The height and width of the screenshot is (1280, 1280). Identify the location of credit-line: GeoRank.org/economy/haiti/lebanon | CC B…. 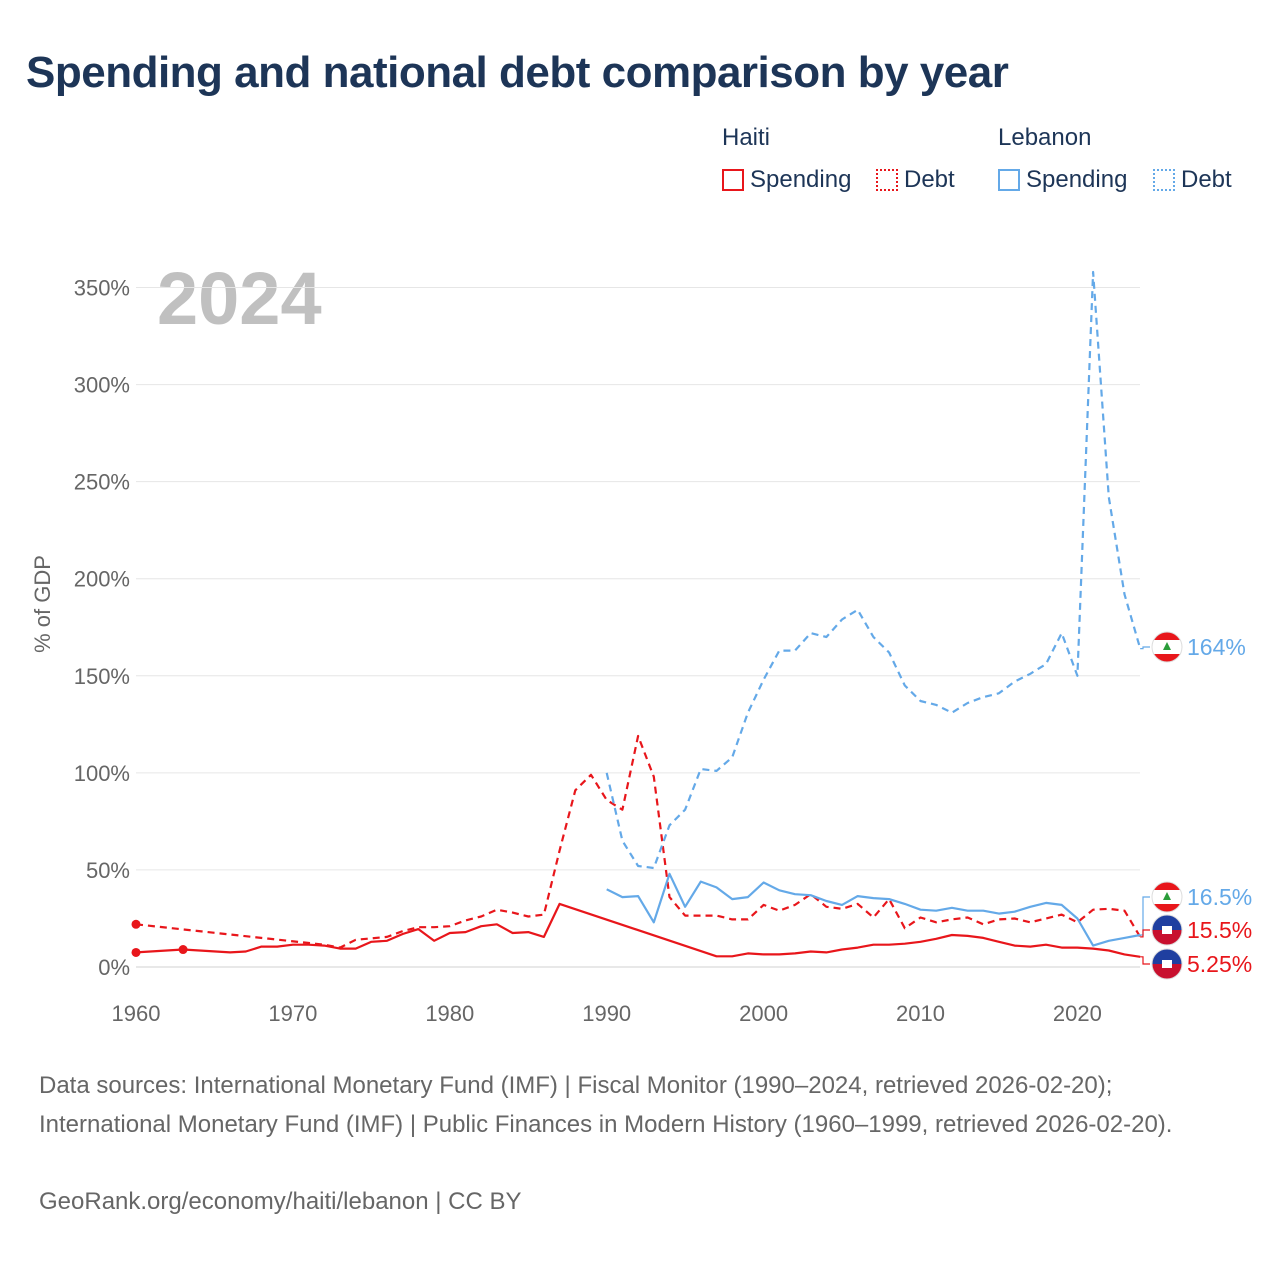
(280, 1201).